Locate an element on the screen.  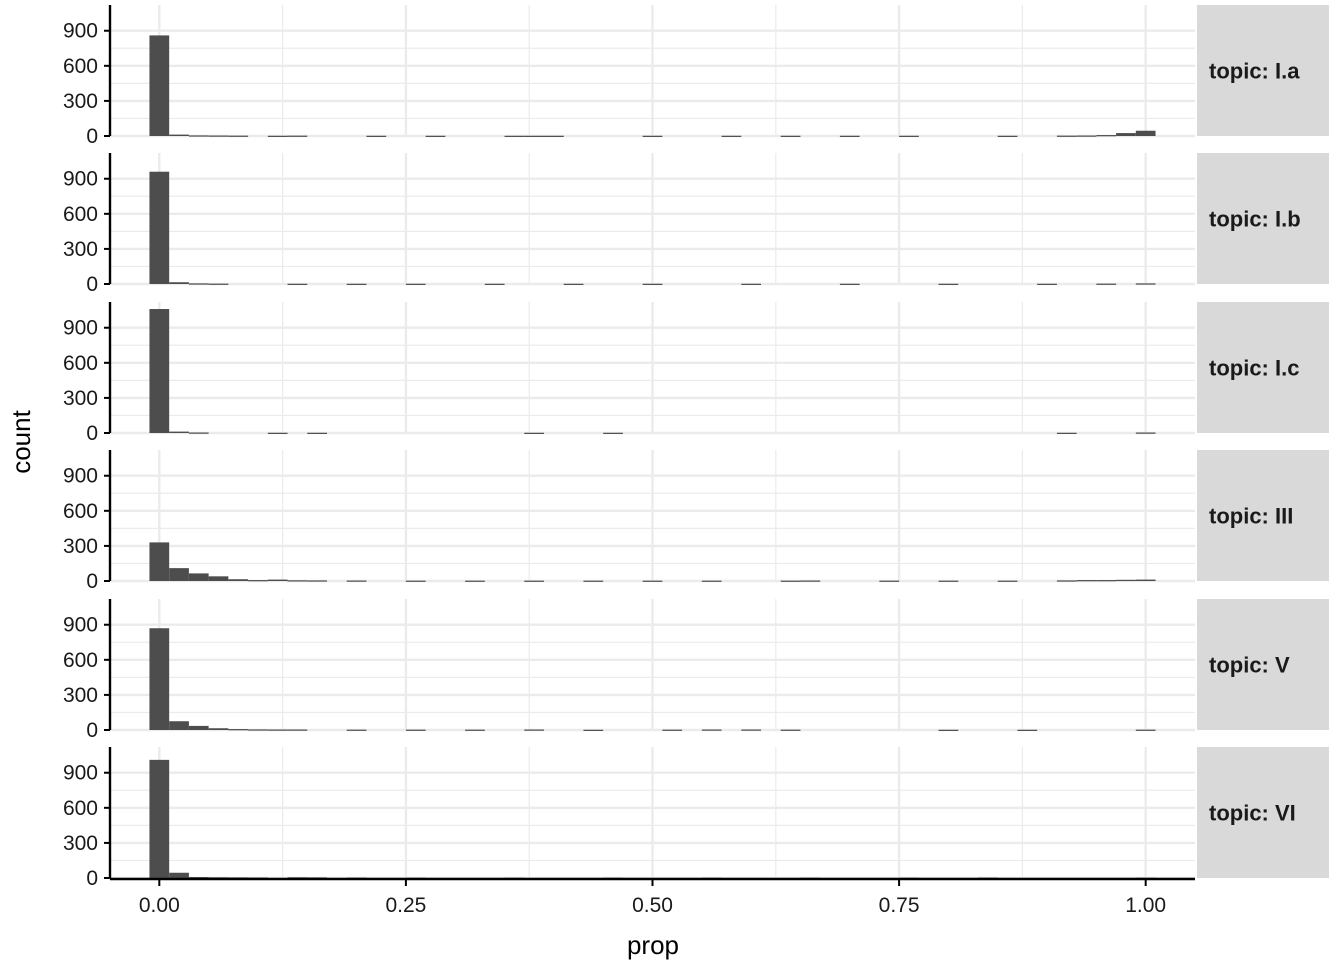
x-tick-label: 0.50 is located at coordinates (652, 905).